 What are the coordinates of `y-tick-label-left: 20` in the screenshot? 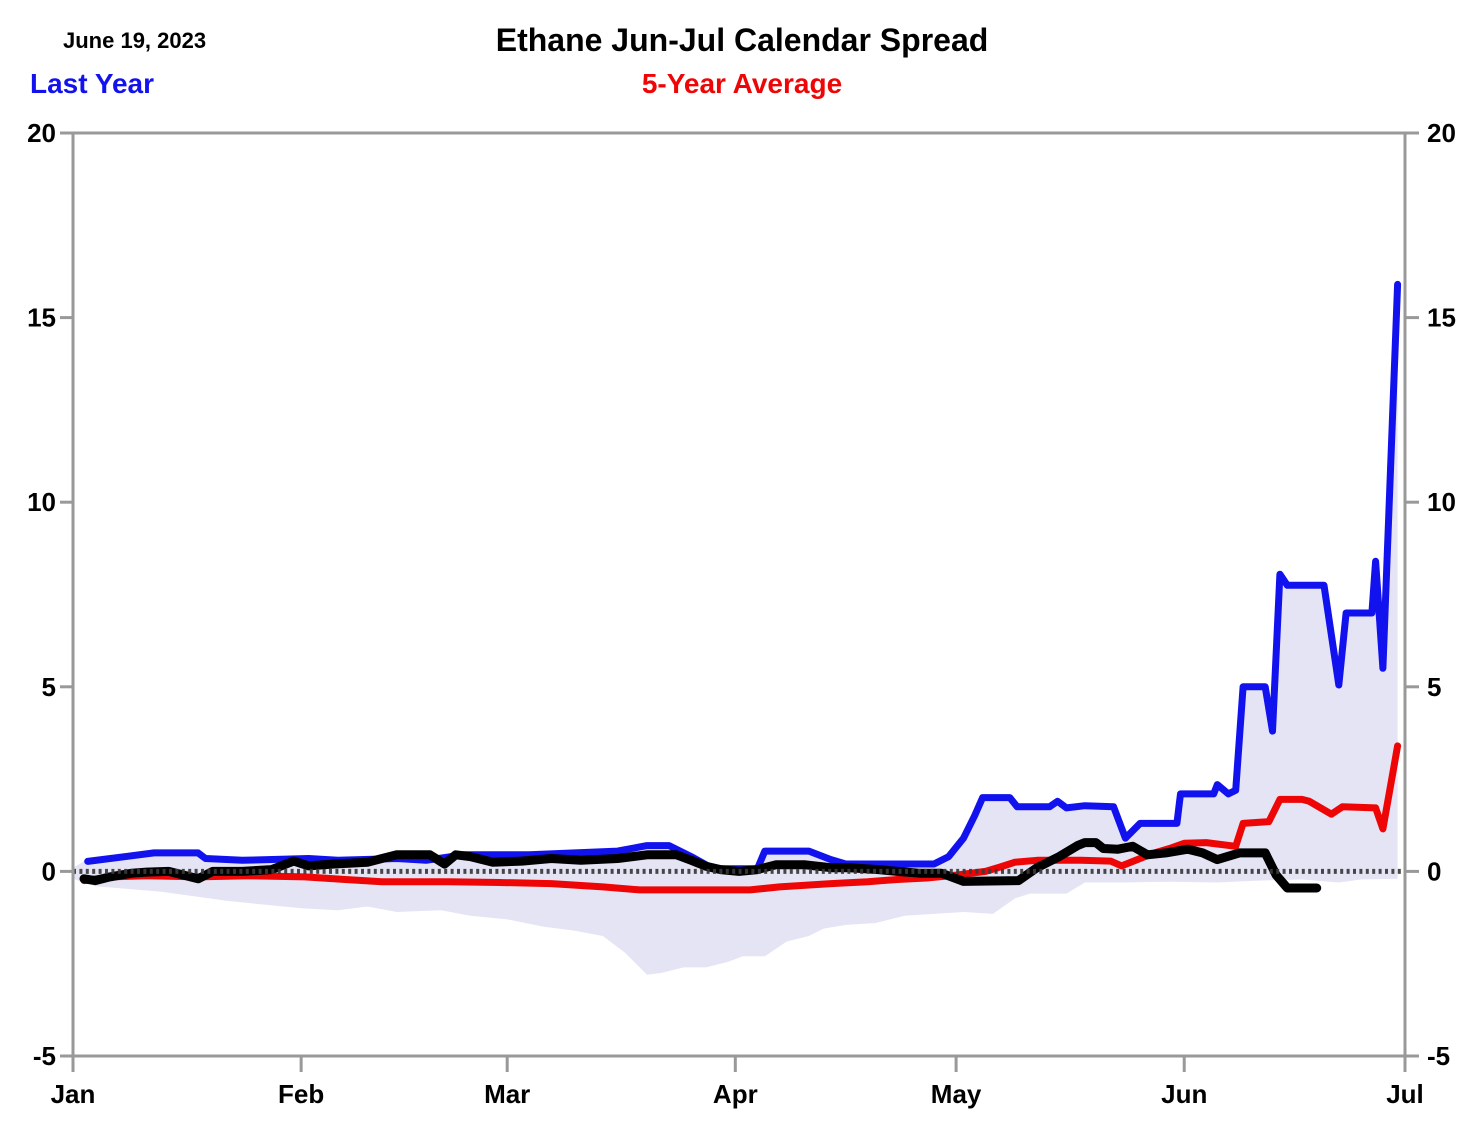 It's located at (41, 133).